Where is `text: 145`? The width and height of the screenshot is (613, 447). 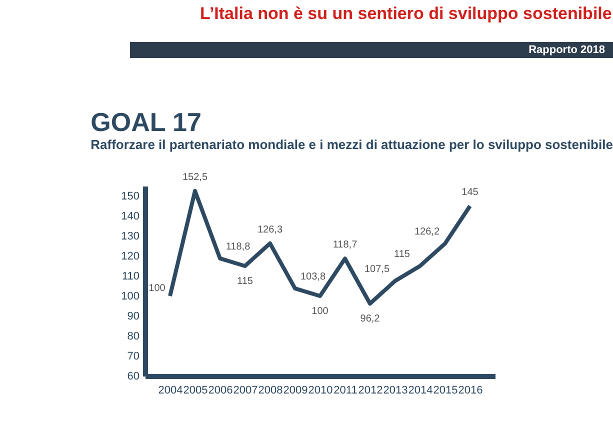
text: 145 is located at coordinates (470, 192).